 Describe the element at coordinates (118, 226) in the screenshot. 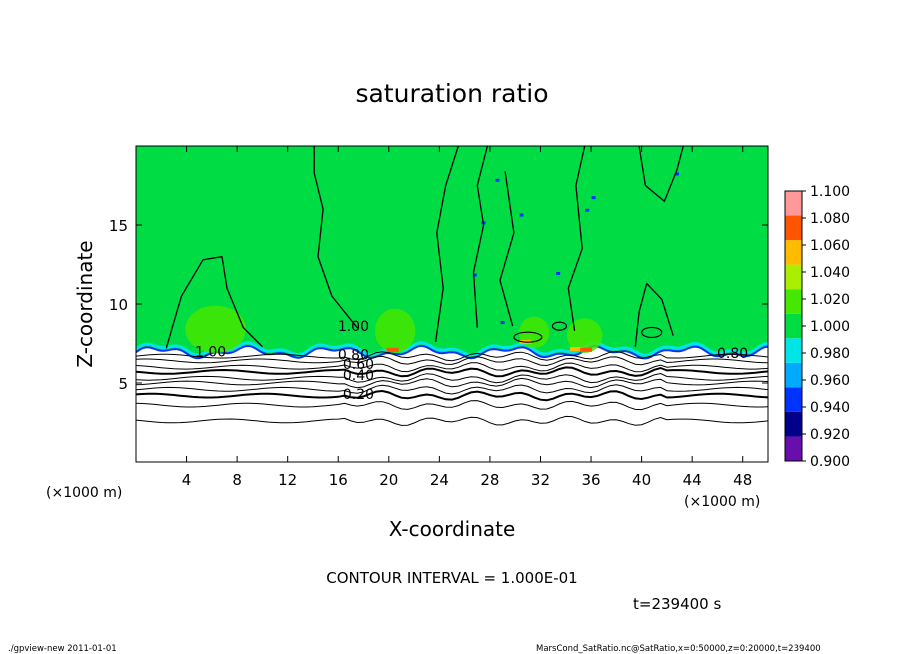

I see `y-tick-label: 15` at that location.